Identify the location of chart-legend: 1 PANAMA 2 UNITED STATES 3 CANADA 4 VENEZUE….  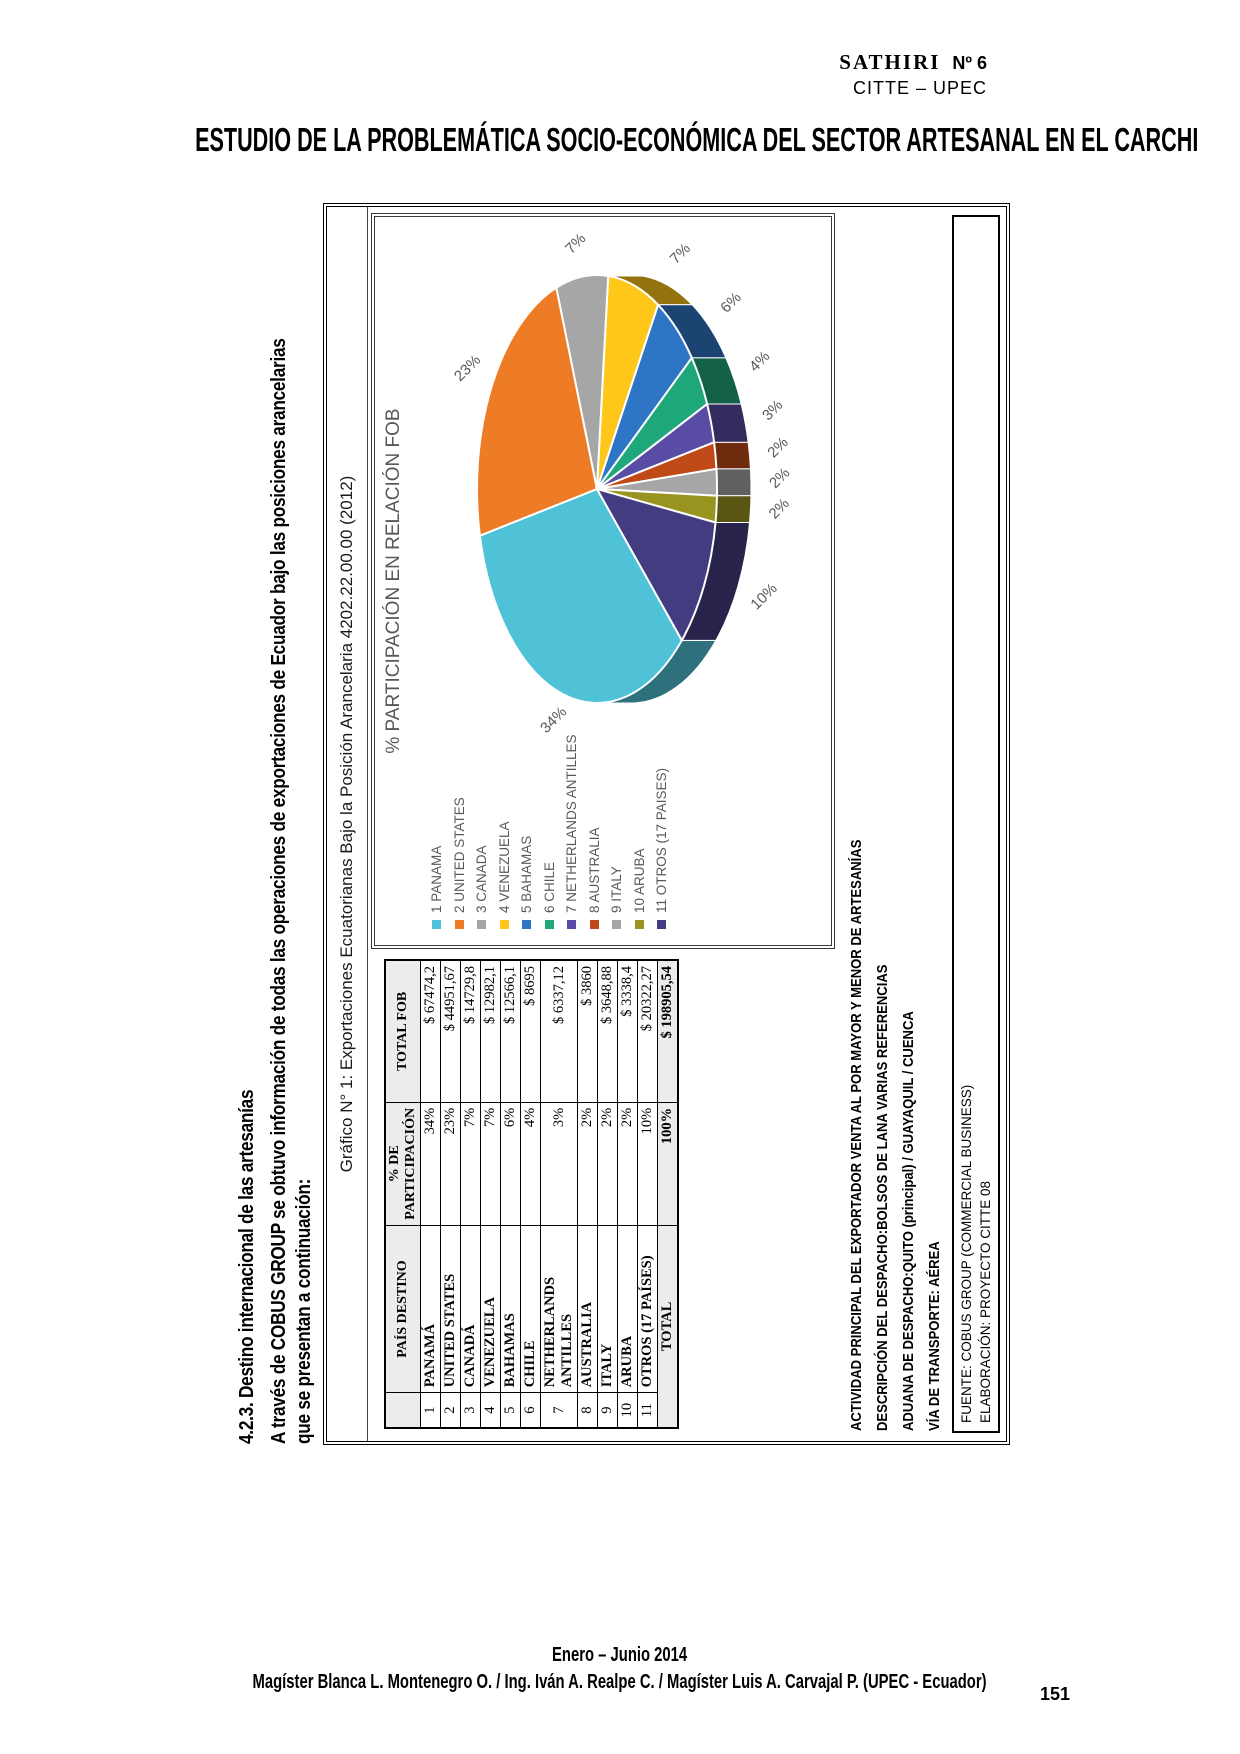
(618, 839).